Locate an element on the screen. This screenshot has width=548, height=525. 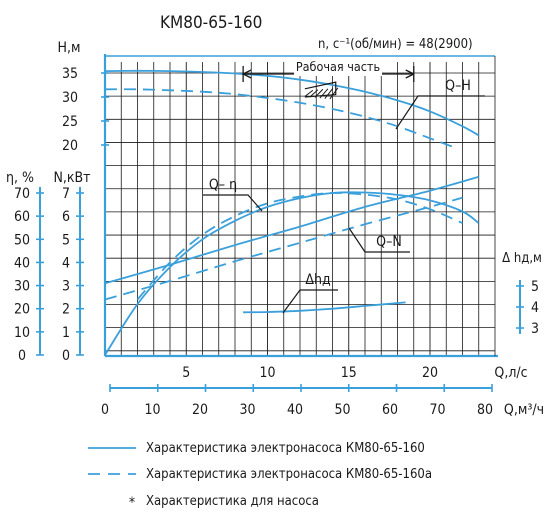
head-tick-label: 30 is located at coordinates (70, 98).